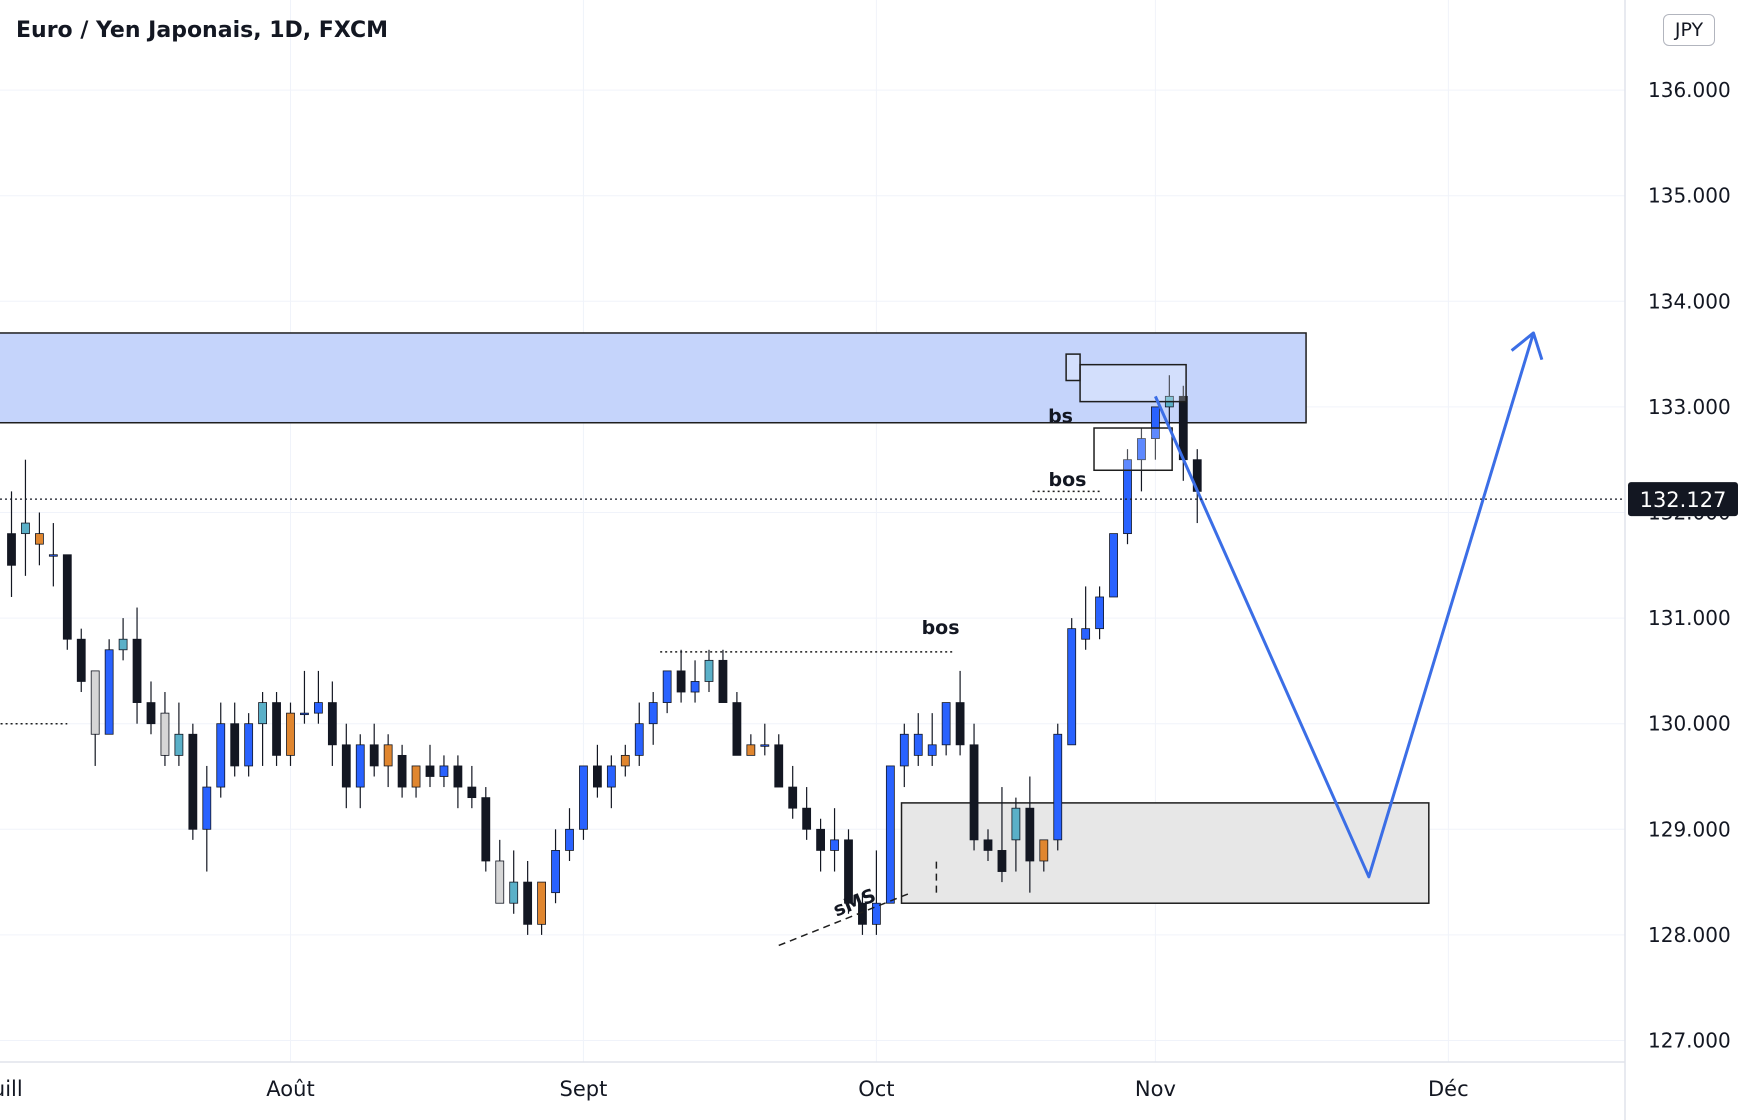 Image resolution: width=1754 pixels, height=1120 pixels. I want to click on chart-title: Euro / Yen Japonais, 1D, FXCM, so click(202, 30).